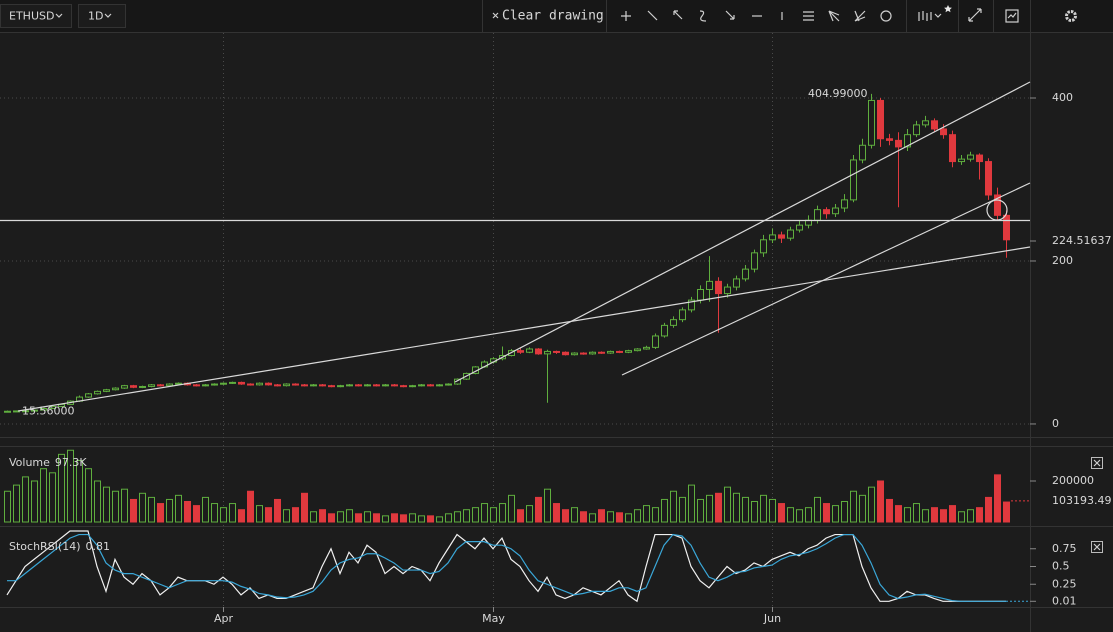 This screenshot has width=1113, height=632. Describe the element at coordinates (95, 16) in the screenshot. I see `interval: 1D` at that location.